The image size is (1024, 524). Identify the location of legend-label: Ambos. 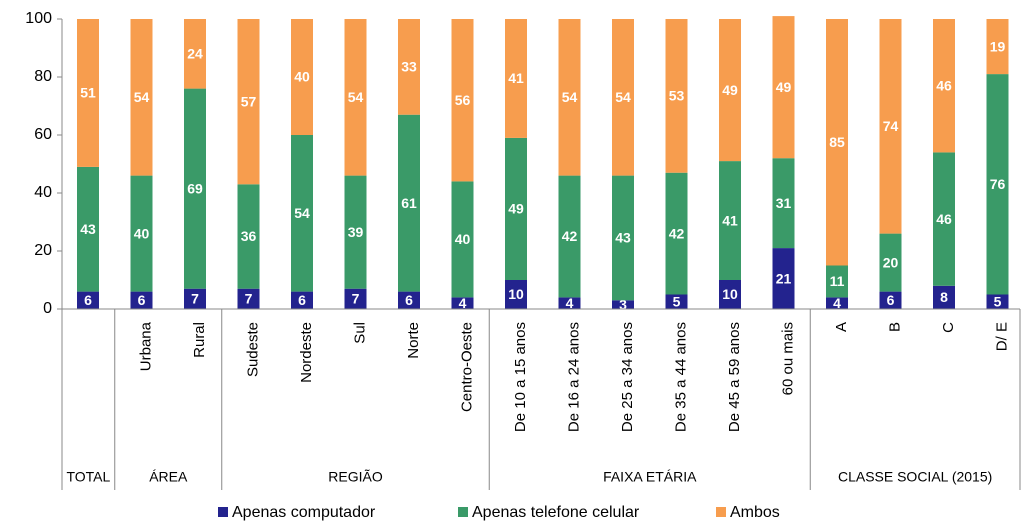
(755, 512).